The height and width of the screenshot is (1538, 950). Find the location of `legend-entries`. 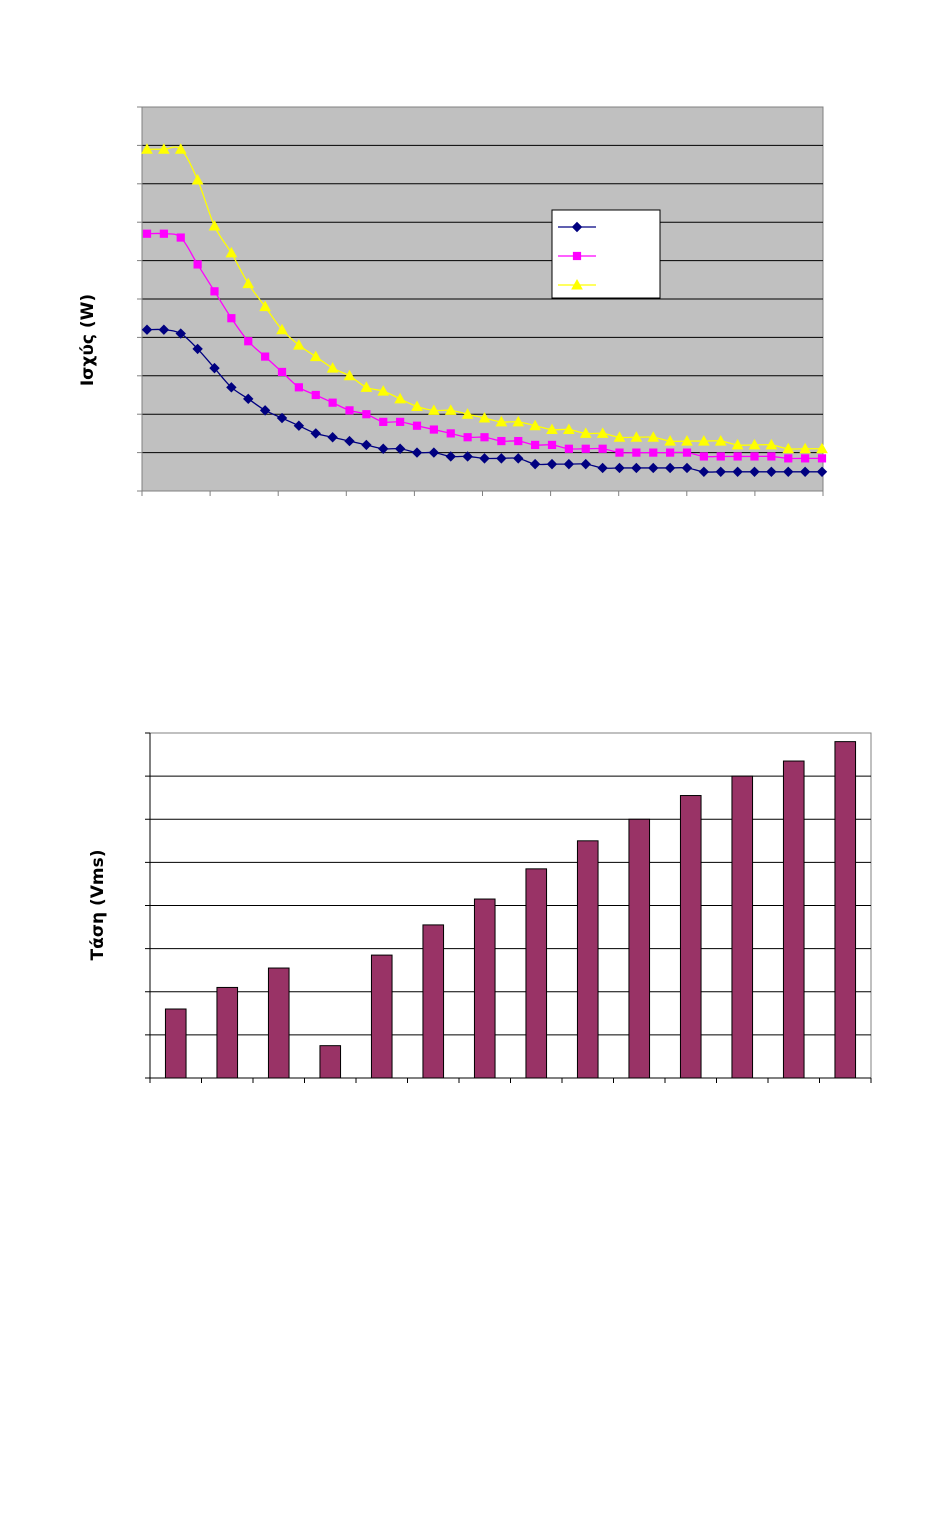

legend-entries is located at coordinates (577, 255).